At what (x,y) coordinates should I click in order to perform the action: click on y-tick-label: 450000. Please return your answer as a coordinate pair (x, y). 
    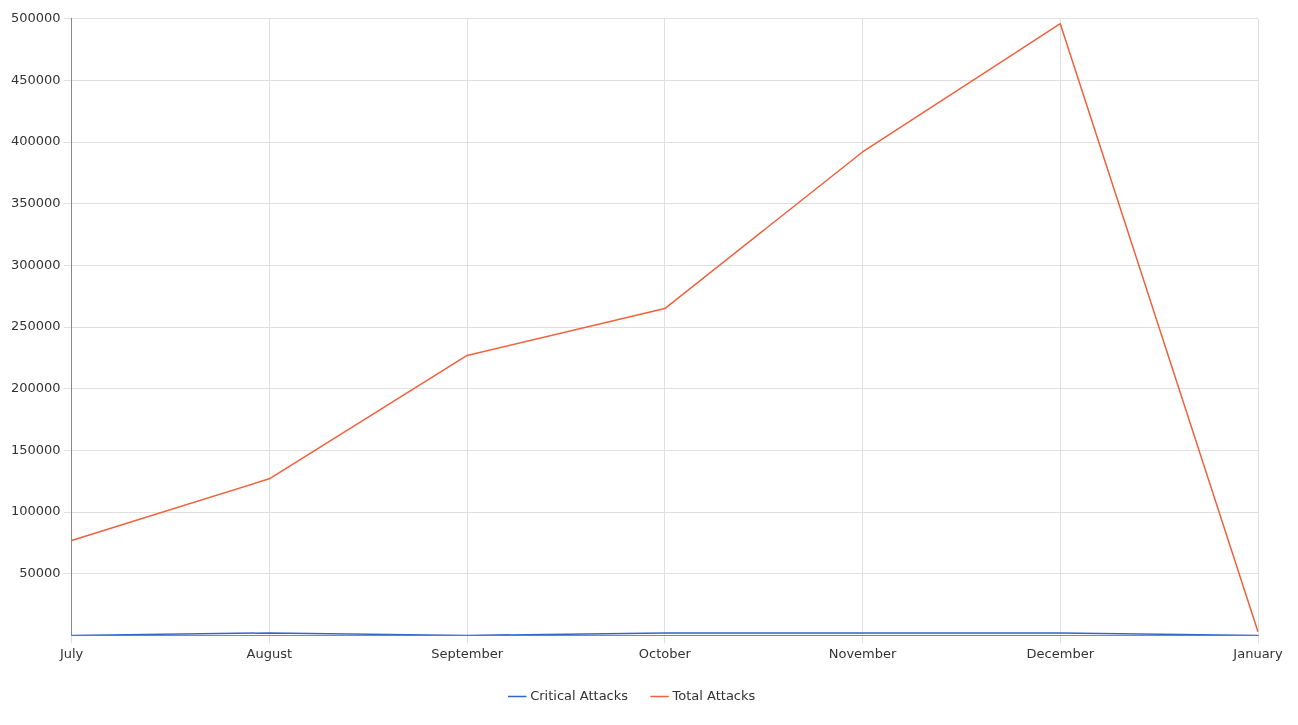
    Looking at the image, I should click on (35, 79).